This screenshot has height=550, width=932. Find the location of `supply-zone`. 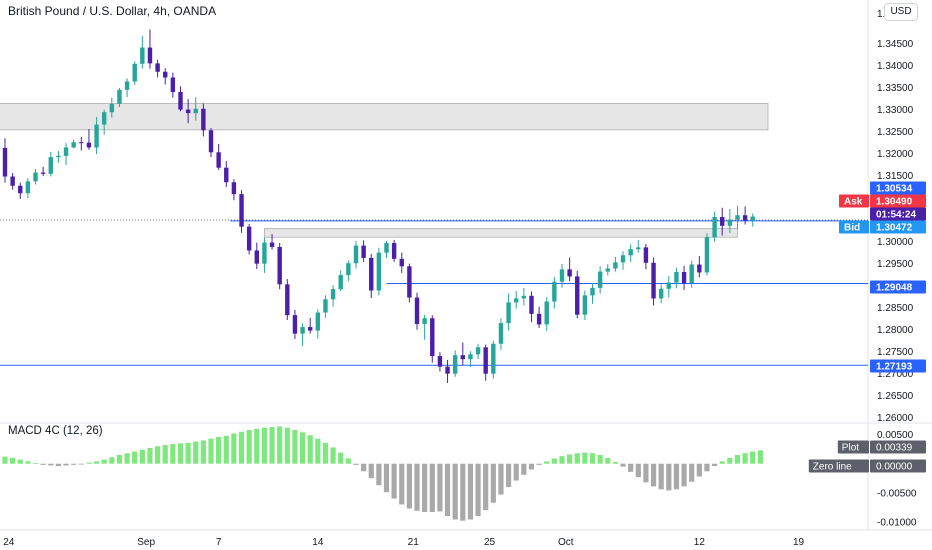

supply-zone is located at coordinates (384, 117).